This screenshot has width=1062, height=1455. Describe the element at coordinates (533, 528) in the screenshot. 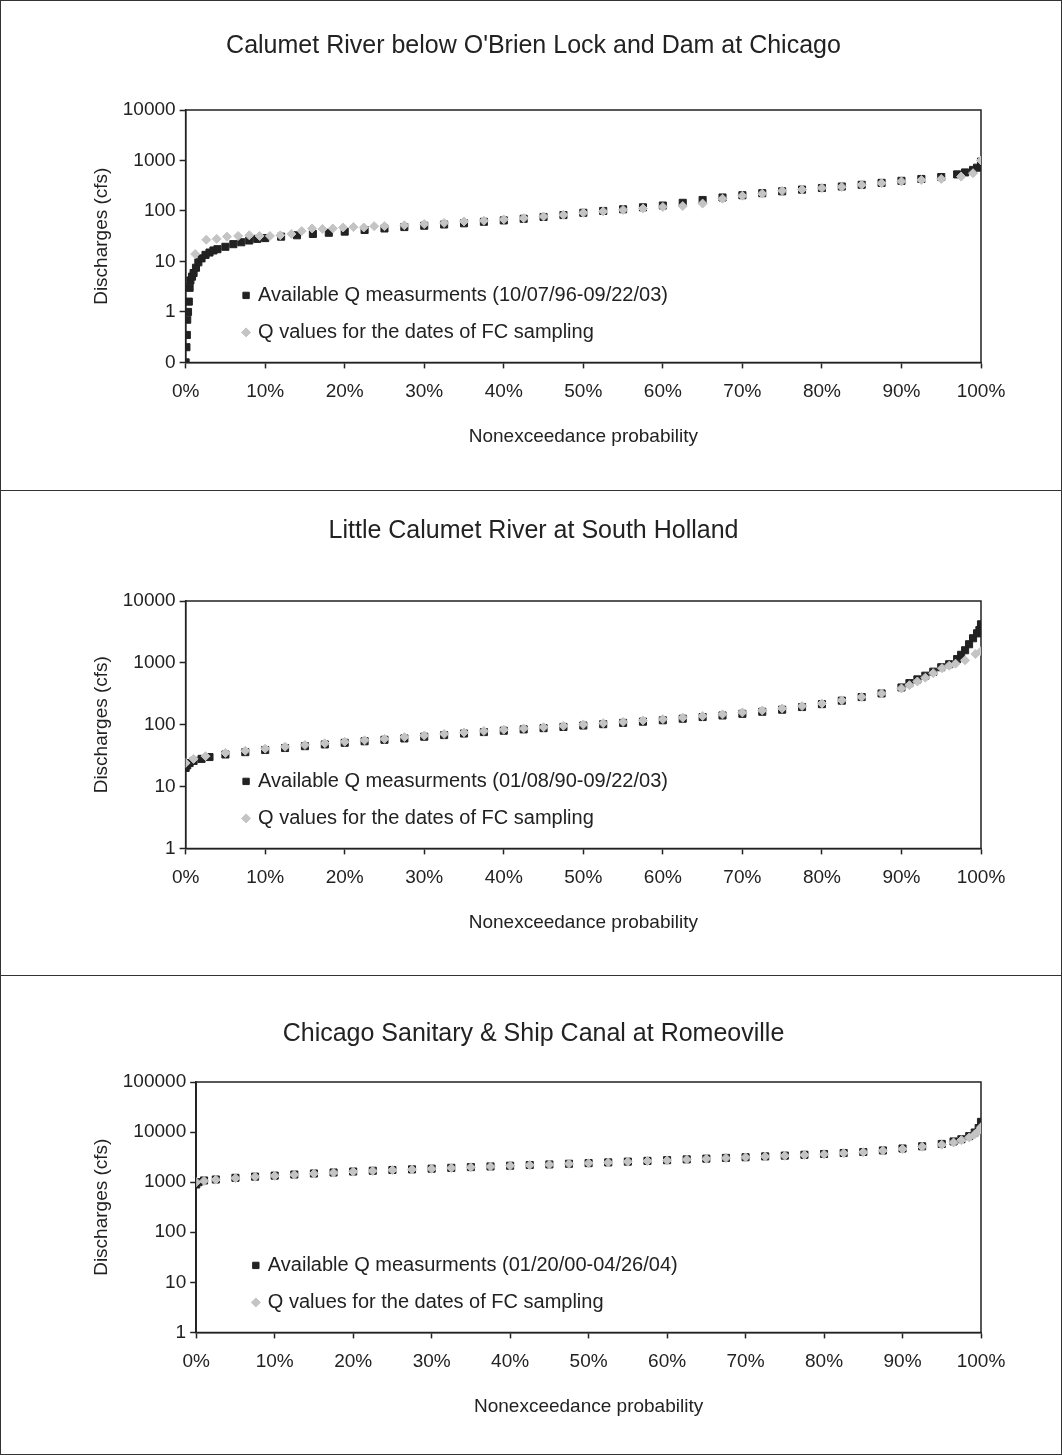

I see `chart-title: Little Calumet River at South Holland` at that location.